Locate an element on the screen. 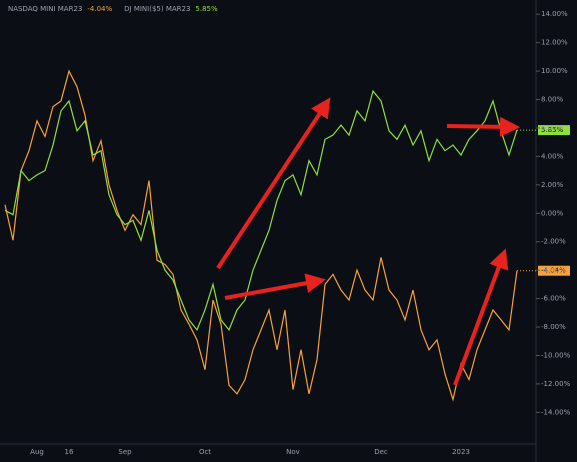  y-tick-label: 8.00% is located at coordinates (552, 100).